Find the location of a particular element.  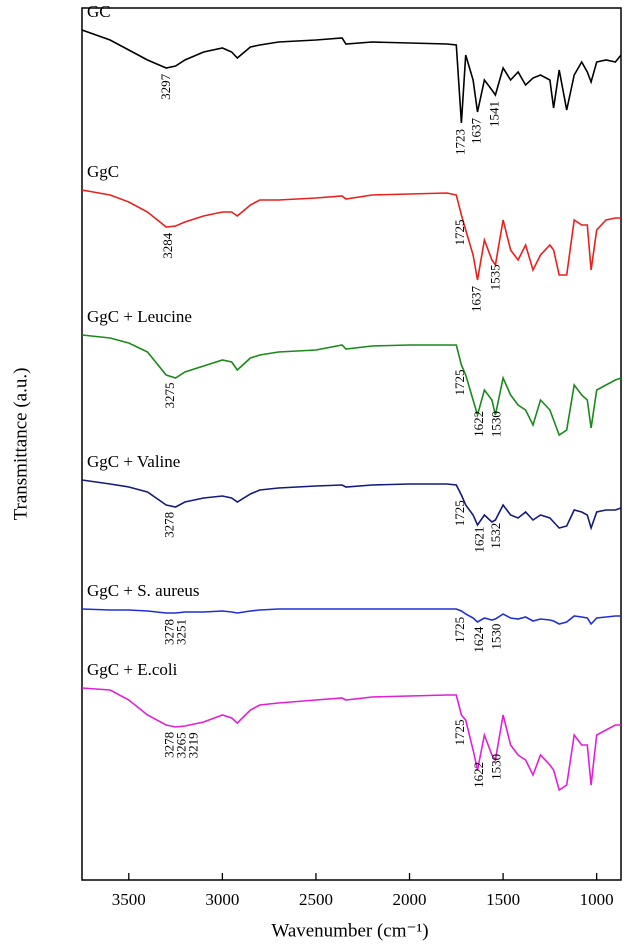

peak-label: 3275 is located at coordinates (169, 396).